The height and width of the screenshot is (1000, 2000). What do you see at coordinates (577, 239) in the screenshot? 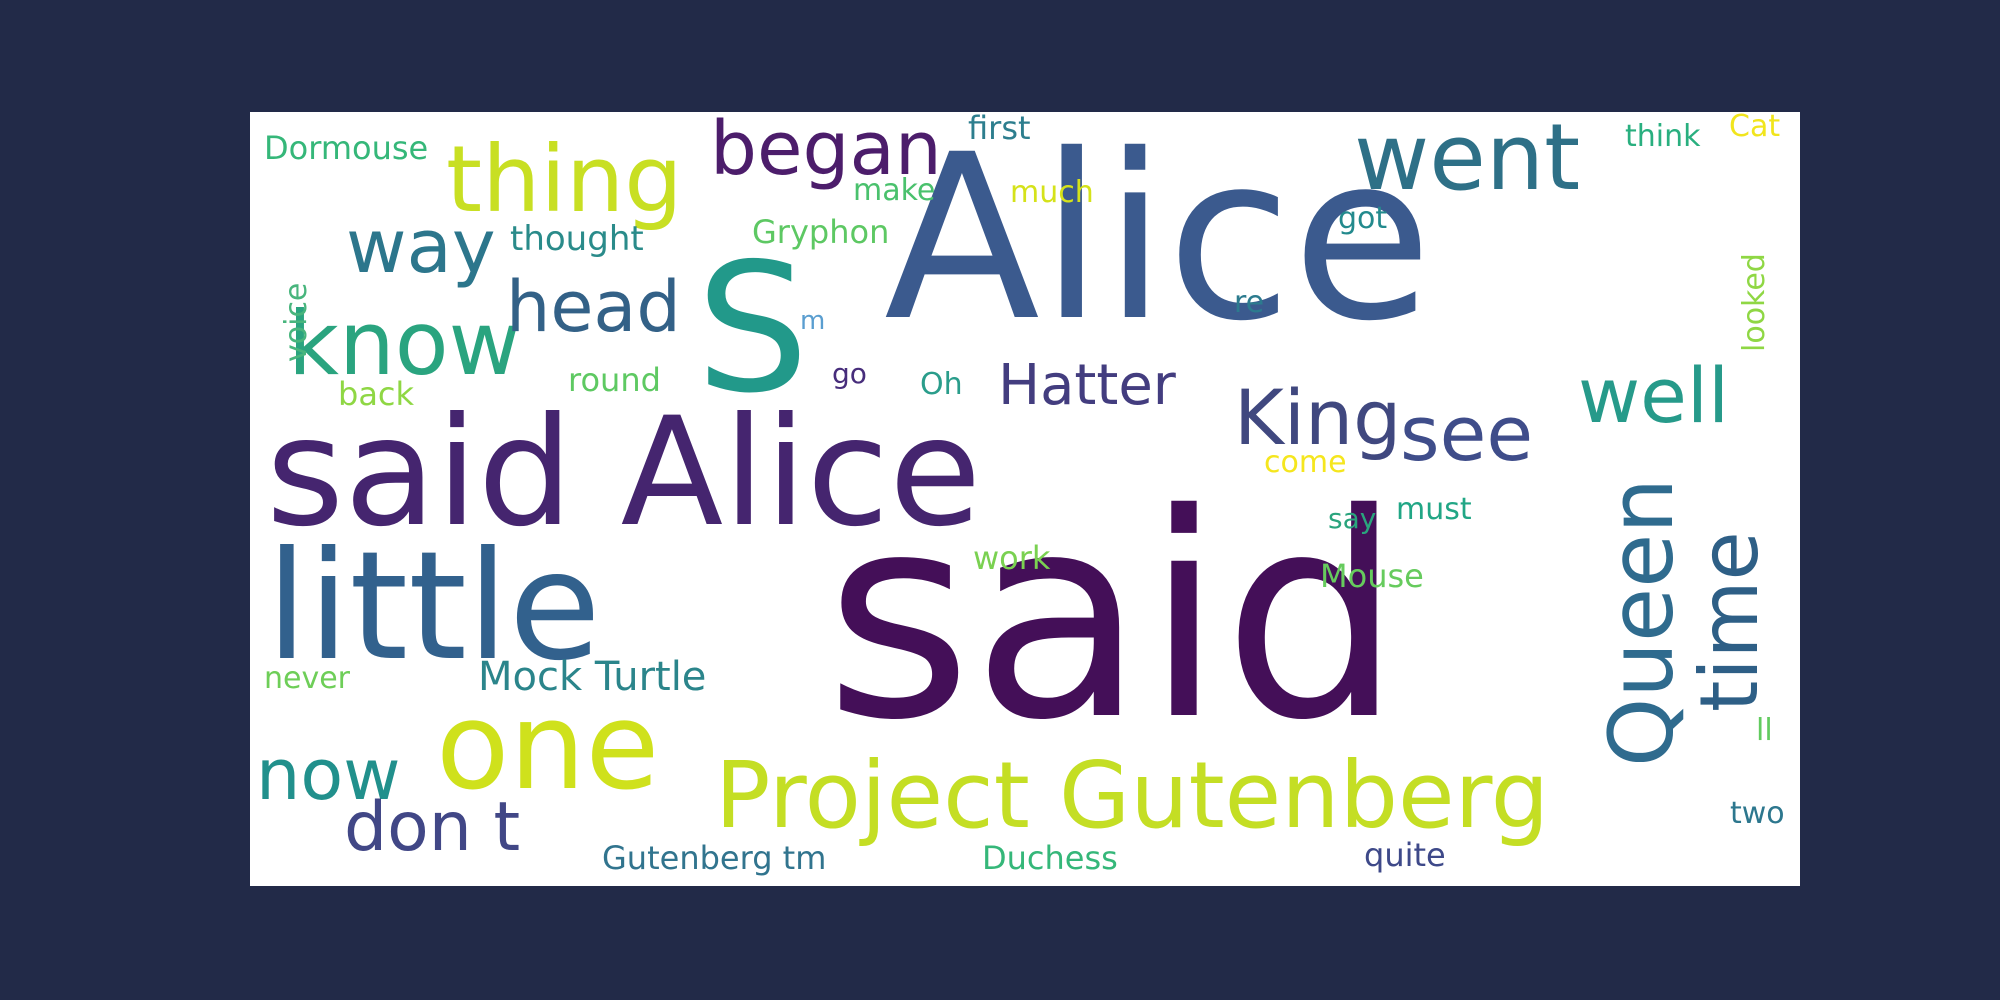
I see `word: thought` at bounding box center [577, 239].